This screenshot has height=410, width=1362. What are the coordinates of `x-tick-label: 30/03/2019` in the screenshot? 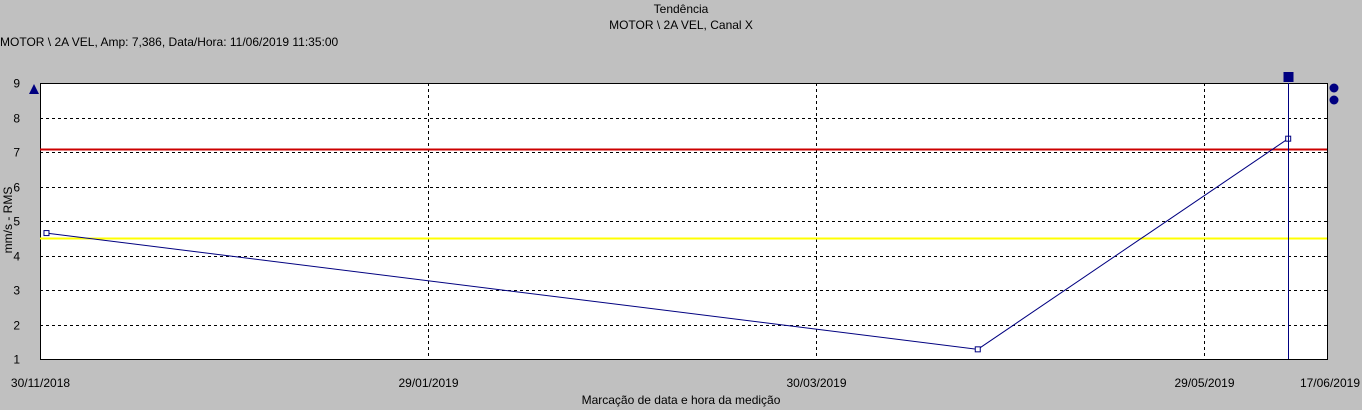 It's located at (816, 383).